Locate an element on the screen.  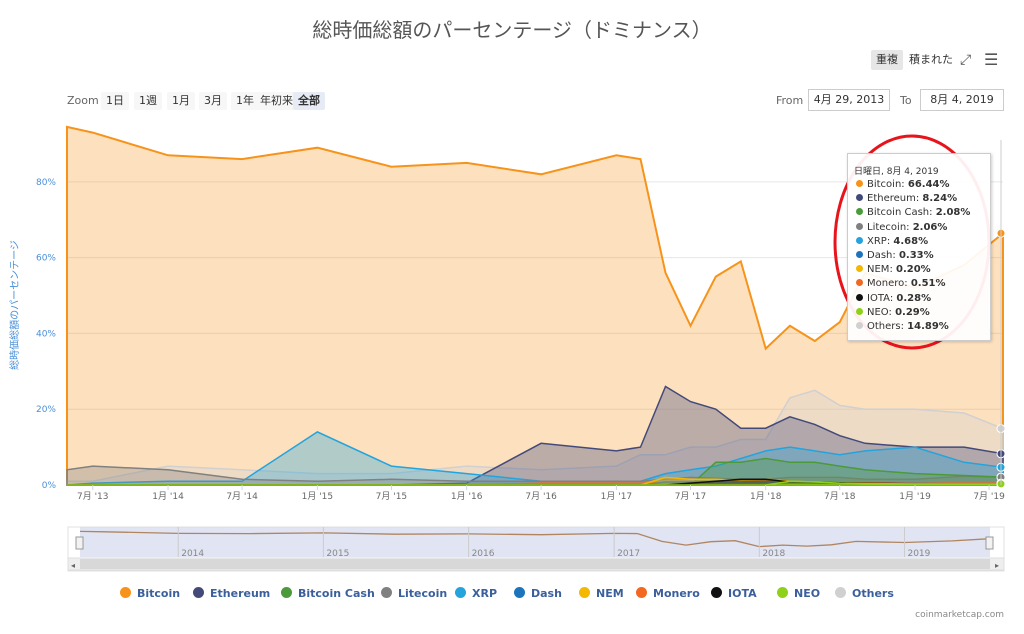
legend-label: NEO is located at coordinates (807, 593).